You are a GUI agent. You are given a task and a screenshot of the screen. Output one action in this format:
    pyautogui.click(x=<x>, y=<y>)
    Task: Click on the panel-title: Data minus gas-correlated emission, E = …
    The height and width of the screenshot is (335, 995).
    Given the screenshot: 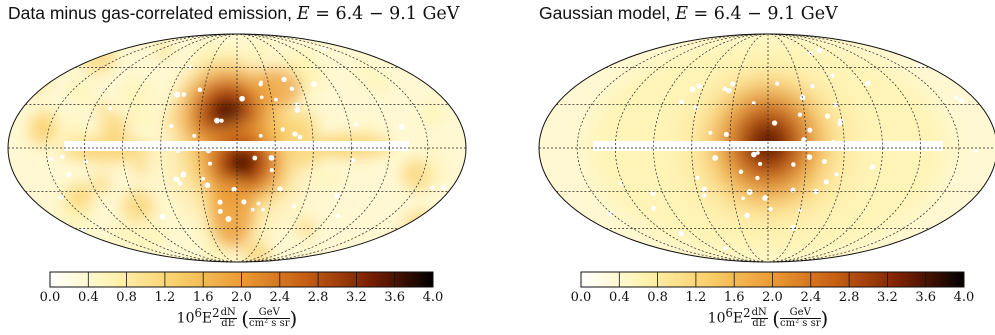 What is the action you would take?
    pyautogui.click(x=234, y=13)
    